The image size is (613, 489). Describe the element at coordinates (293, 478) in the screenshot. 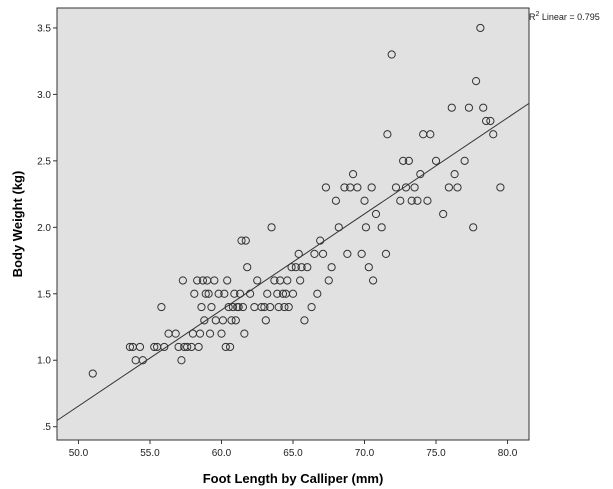

I see `x-axis-title: Foot Length by Calliper (mm)` at that location.